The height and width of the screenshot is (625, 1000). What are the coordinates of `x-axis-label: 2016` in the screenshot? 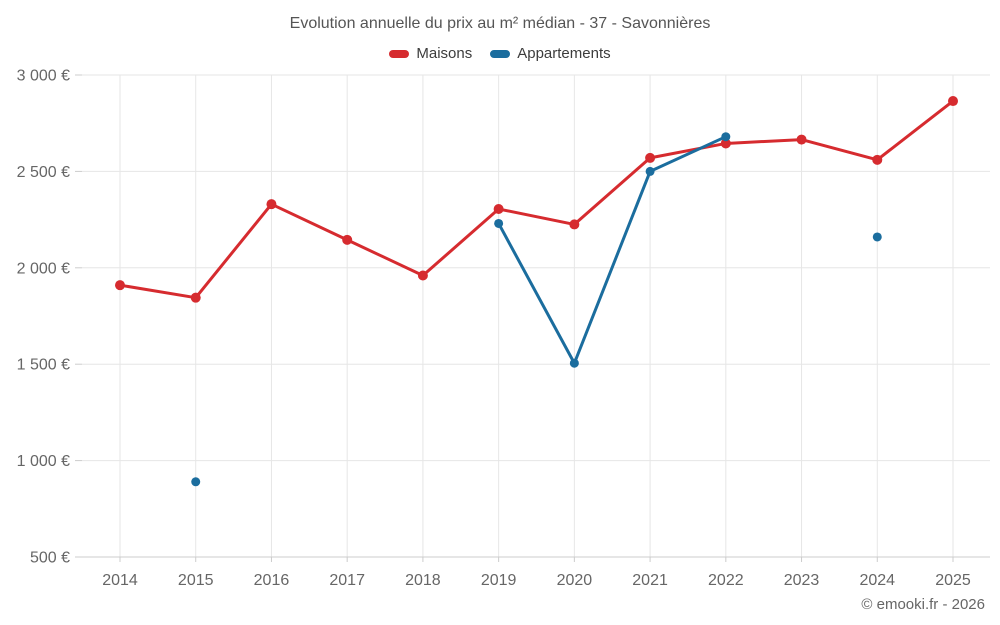 It's located at (272, 580).